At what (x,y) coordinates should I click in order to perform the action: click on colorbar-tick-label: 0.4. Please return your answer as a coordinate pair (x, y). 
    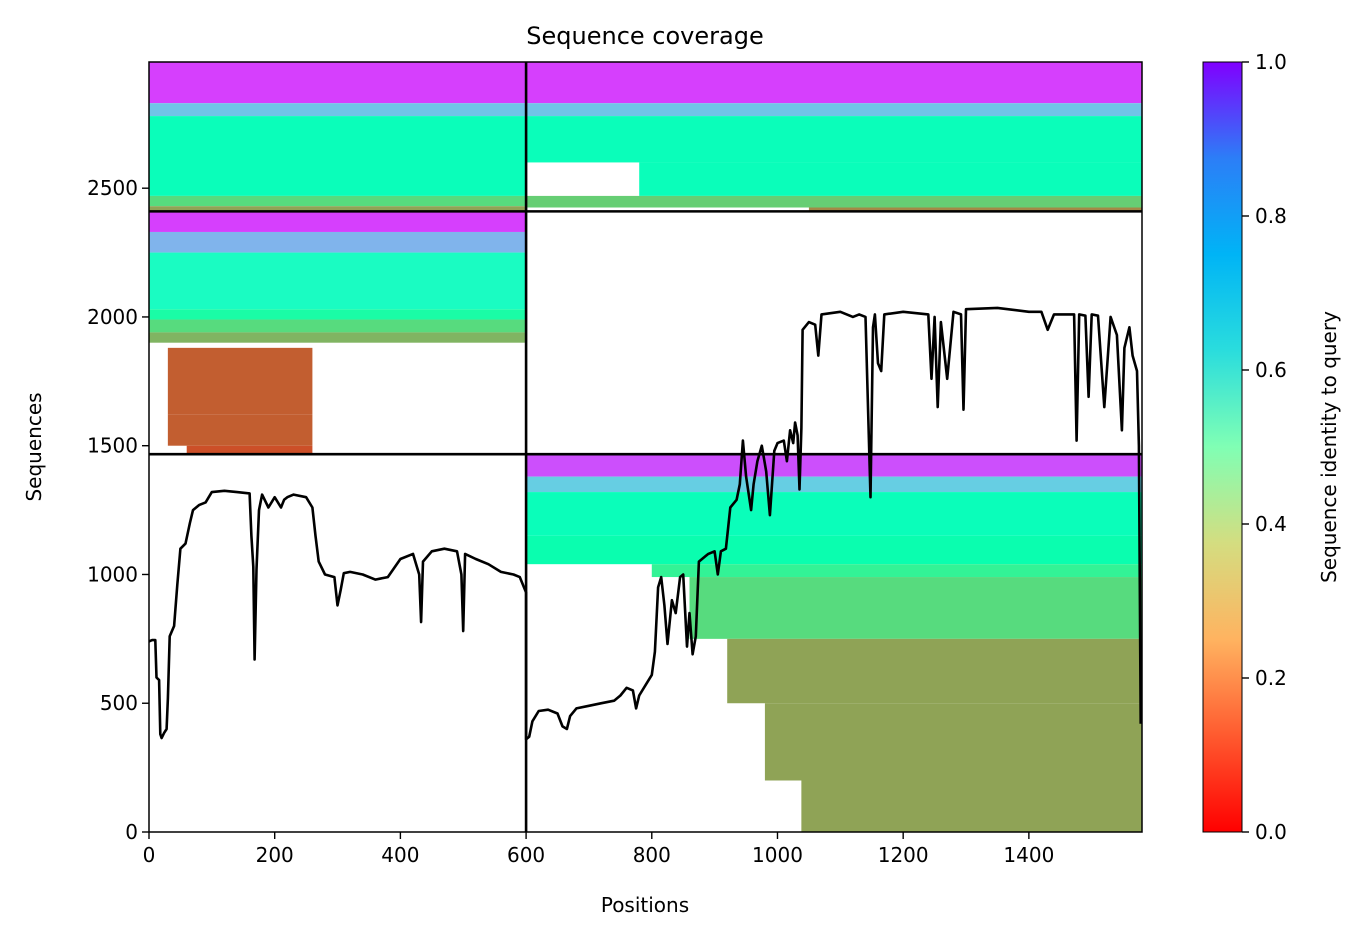
    Looking at the image, I should click on (1271, 524).